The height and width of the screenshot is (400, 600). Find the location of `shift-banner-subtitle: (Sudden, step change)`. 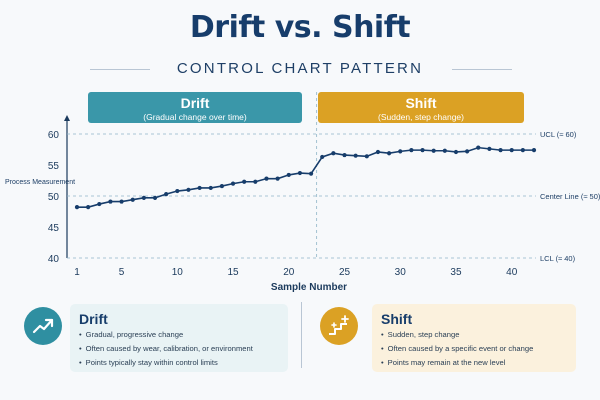

shift-banner-subtitle: (Sudden, step change) is located at coordinates (420, 117).